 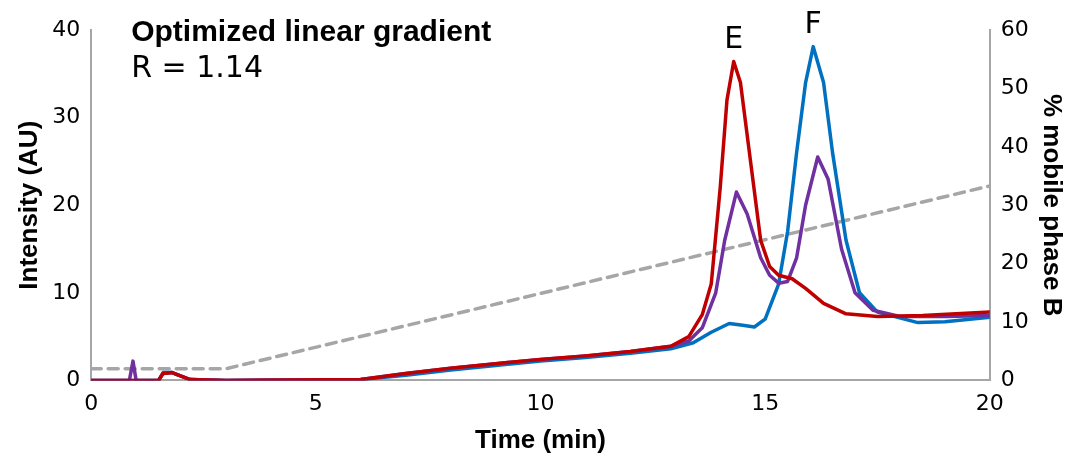 What do you see at coordinates (73, 379) in the screenshot?
I see `y-tick-label: 0` at bounding box center [73, 379].